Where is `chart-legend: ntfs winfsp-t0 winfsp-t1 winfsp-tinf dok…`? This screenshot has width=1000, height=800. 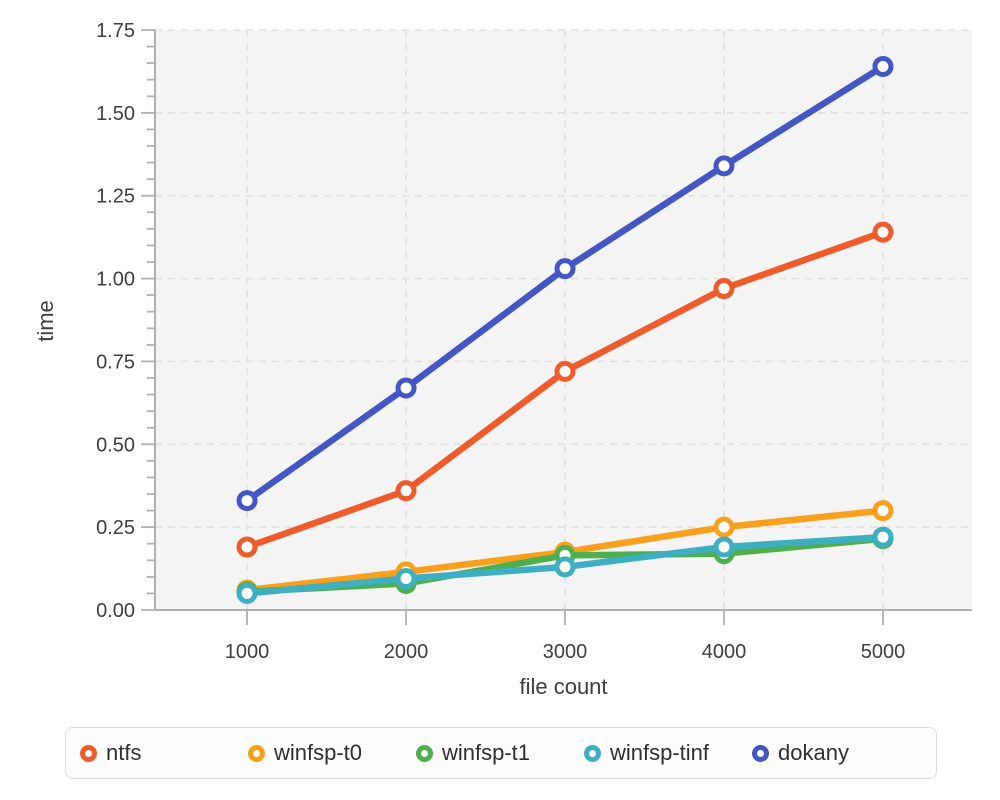 chart-legend: ntfs winfsp-t0 winfsp-t1 winfsp-tinf dok… is located at coordinates (501, 753).